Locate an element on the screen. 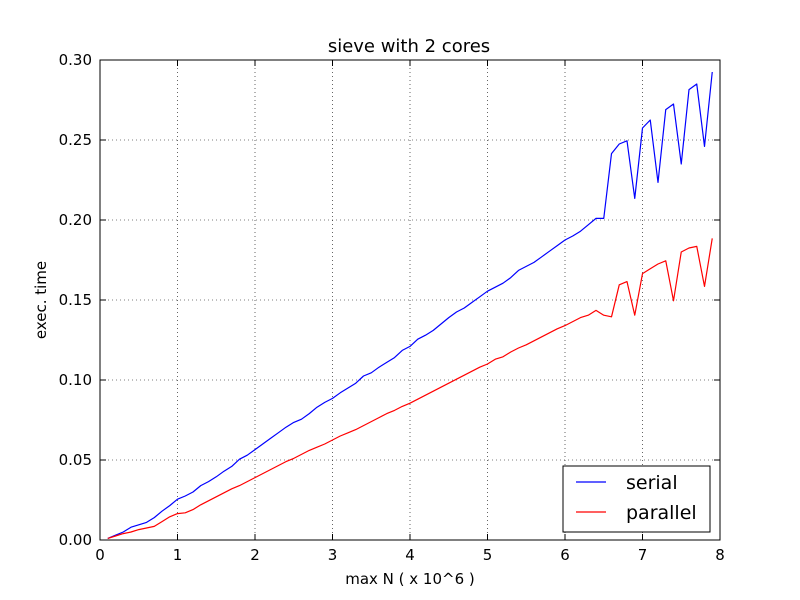 The width and height of the screenshot is (800, 600). legend-label-serial: serial is located at coordinates (652, 483).